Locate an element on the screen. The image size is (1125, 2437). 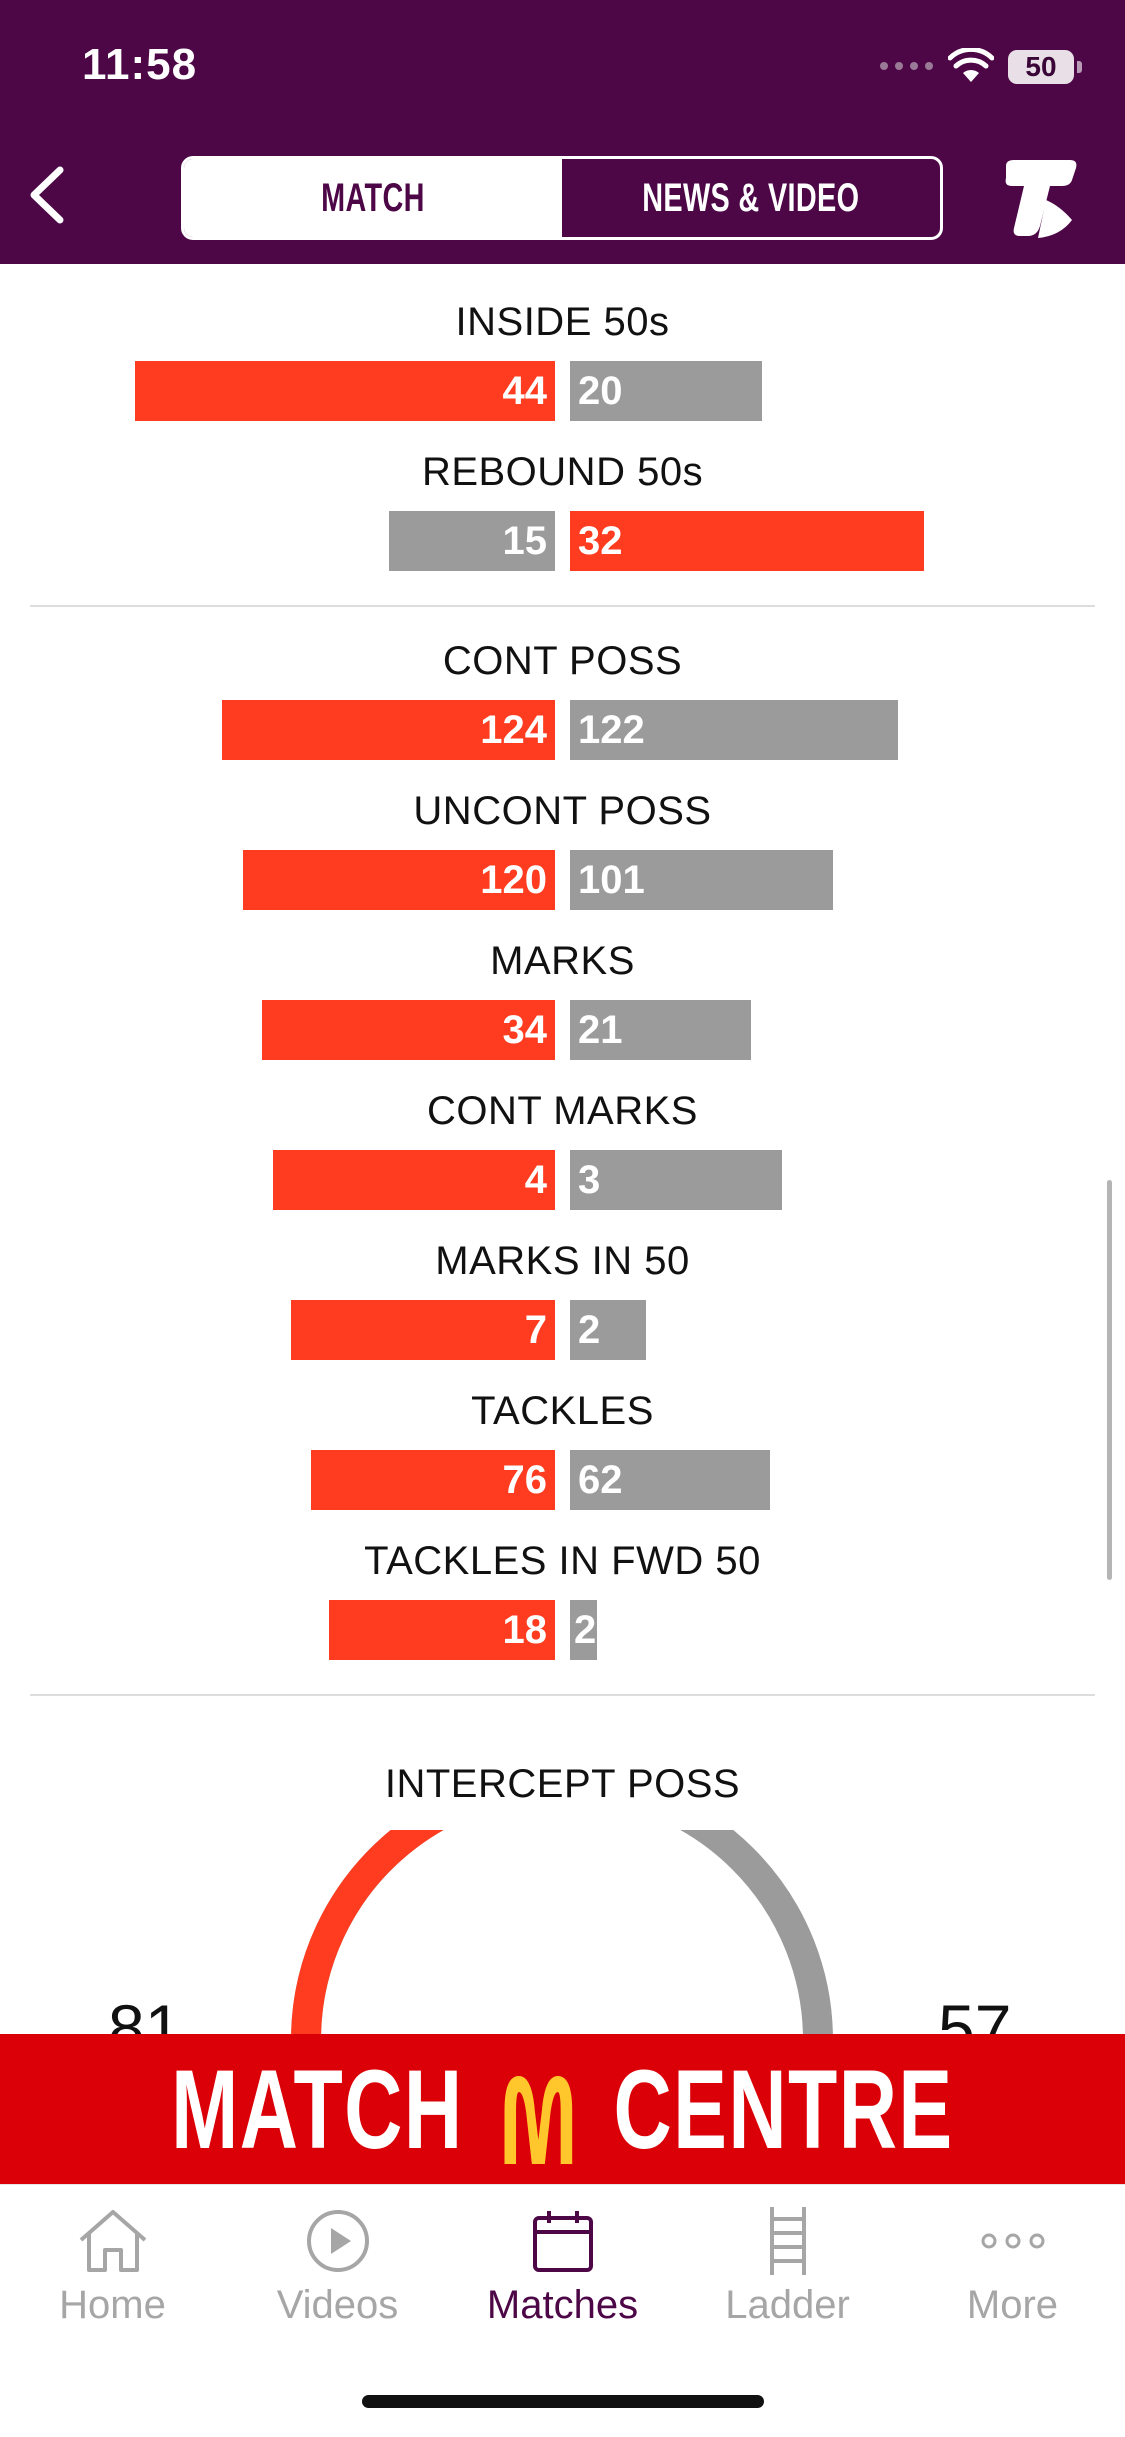
stat-label: UNCONT POSS is located at coordinates (562, 811).